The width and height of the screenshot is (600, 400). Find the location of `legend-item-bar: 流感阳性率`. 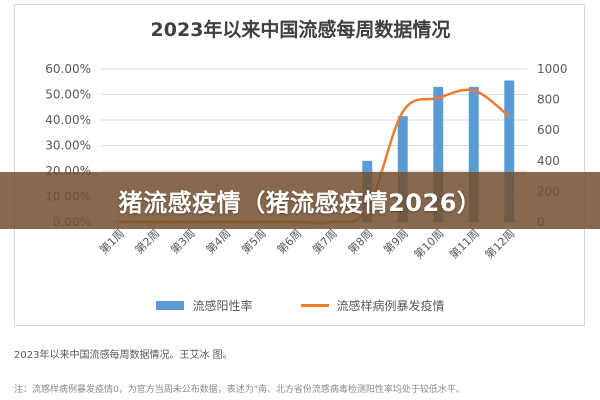

legend-item-bar: 流感阳性率 is located at coordinates (204, 305).